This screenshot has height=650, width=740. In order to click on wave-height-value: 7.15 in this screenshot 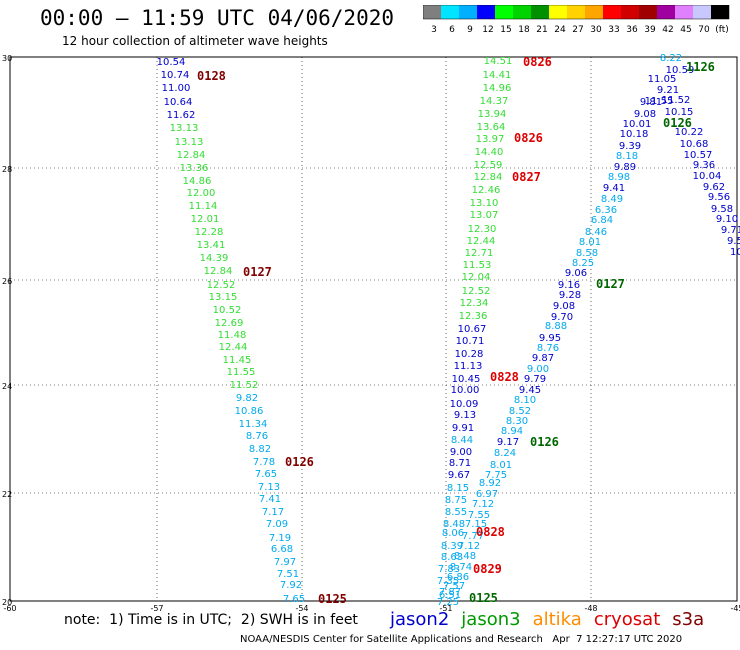, I will do `click(476, 524)`.